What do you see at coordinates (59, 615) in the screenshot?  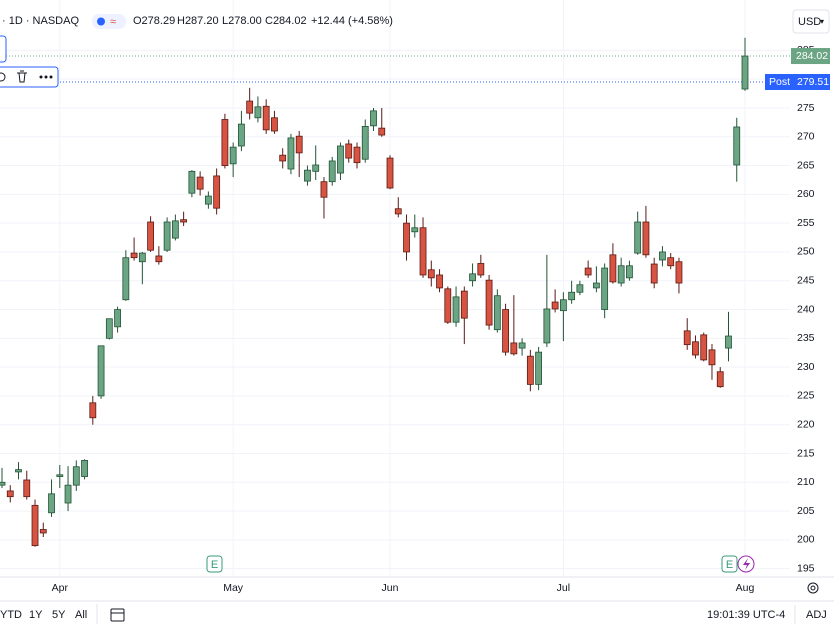 I see `range-button: 5Y` at bounding box center [59, 615].